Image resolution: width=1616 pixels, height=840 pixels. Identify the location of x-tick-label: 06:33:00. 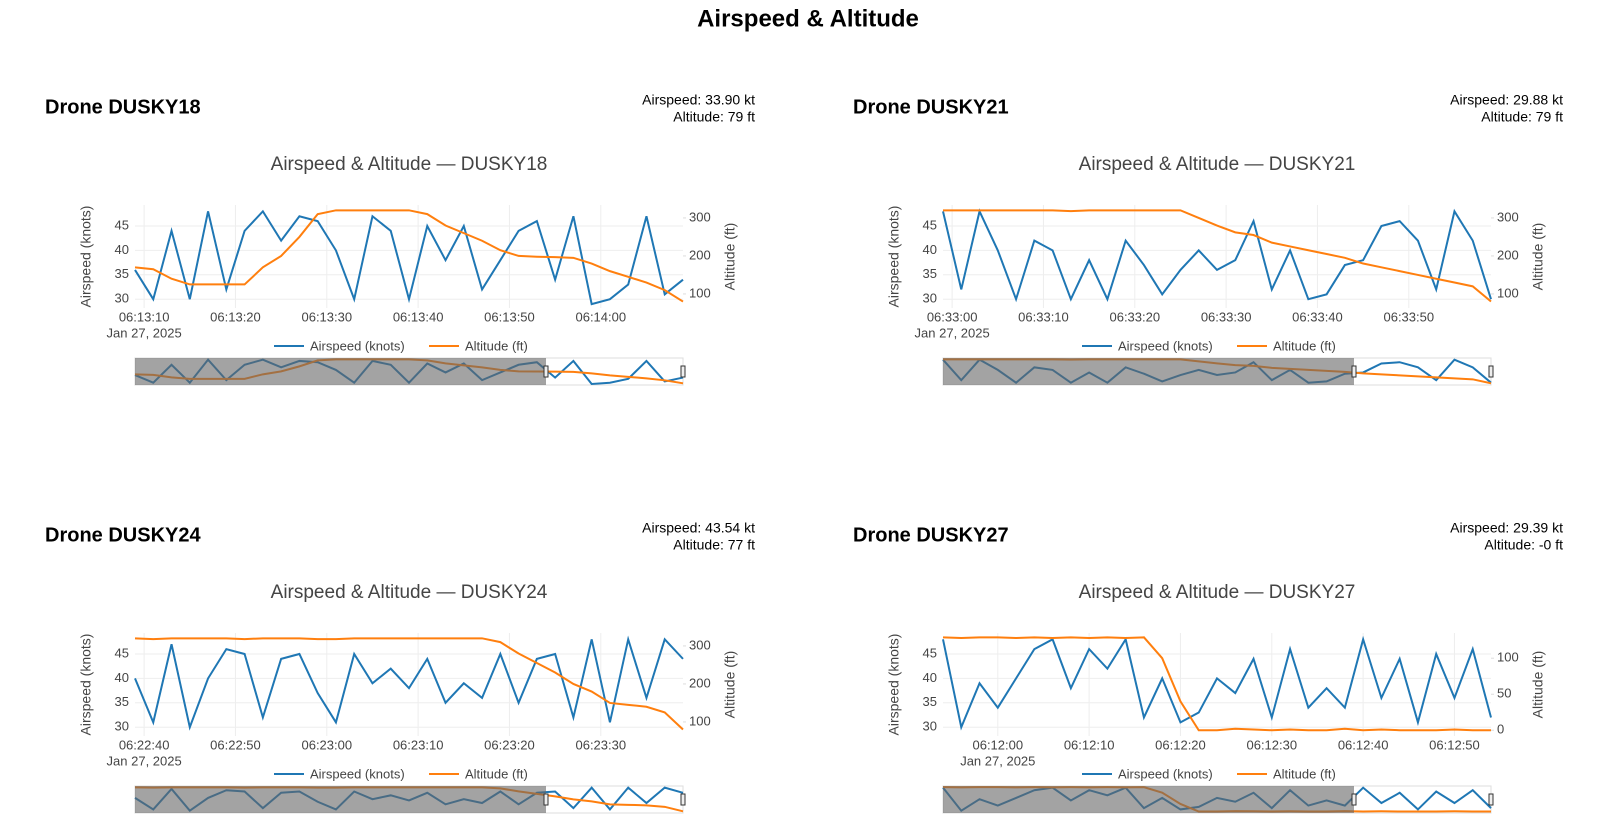
(952, 316).